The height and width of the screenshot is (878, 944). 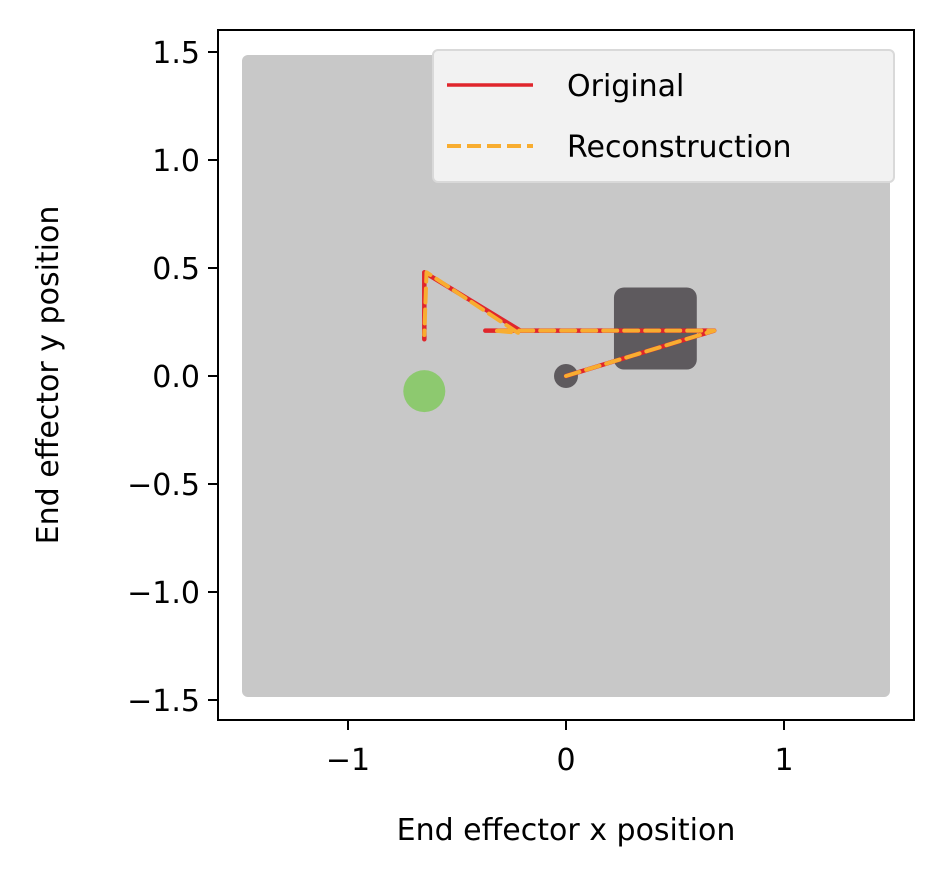 I want to click on y-tick-label: 0.5, so click(x=176, y=269).